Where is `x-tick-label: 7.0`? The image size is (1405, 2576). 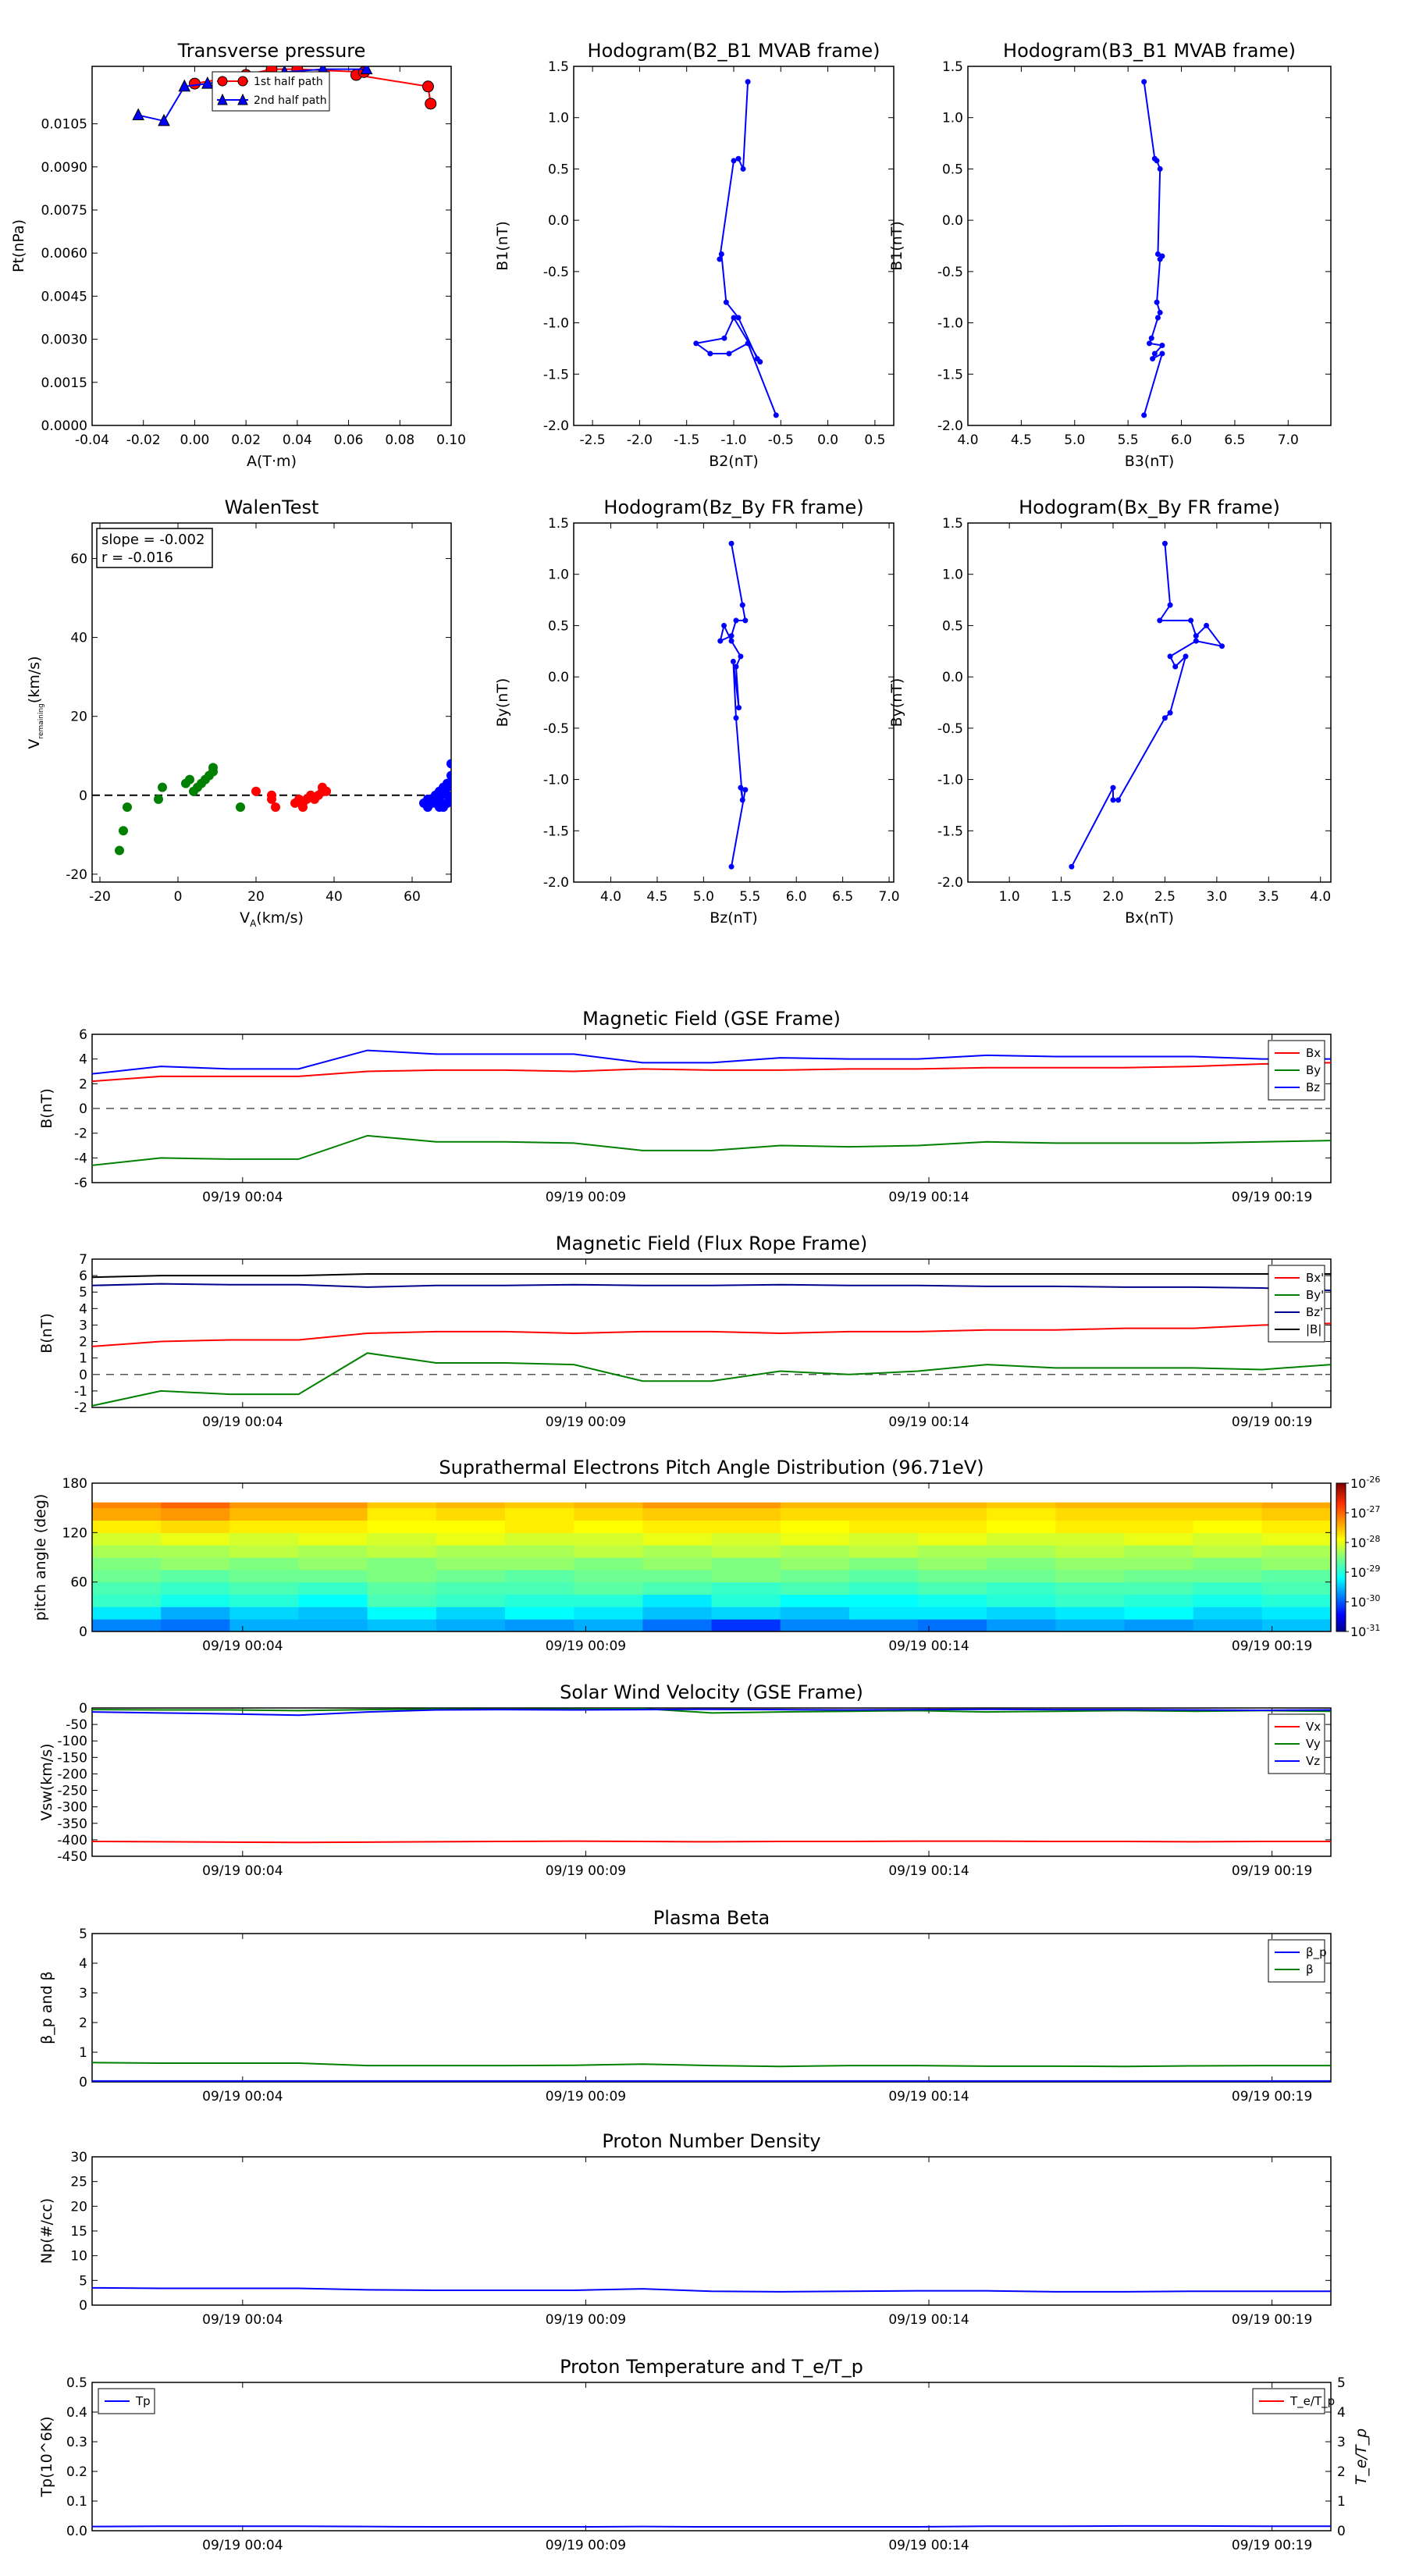
x-tick-label: 7.0 is located at coordinates (890, 897).